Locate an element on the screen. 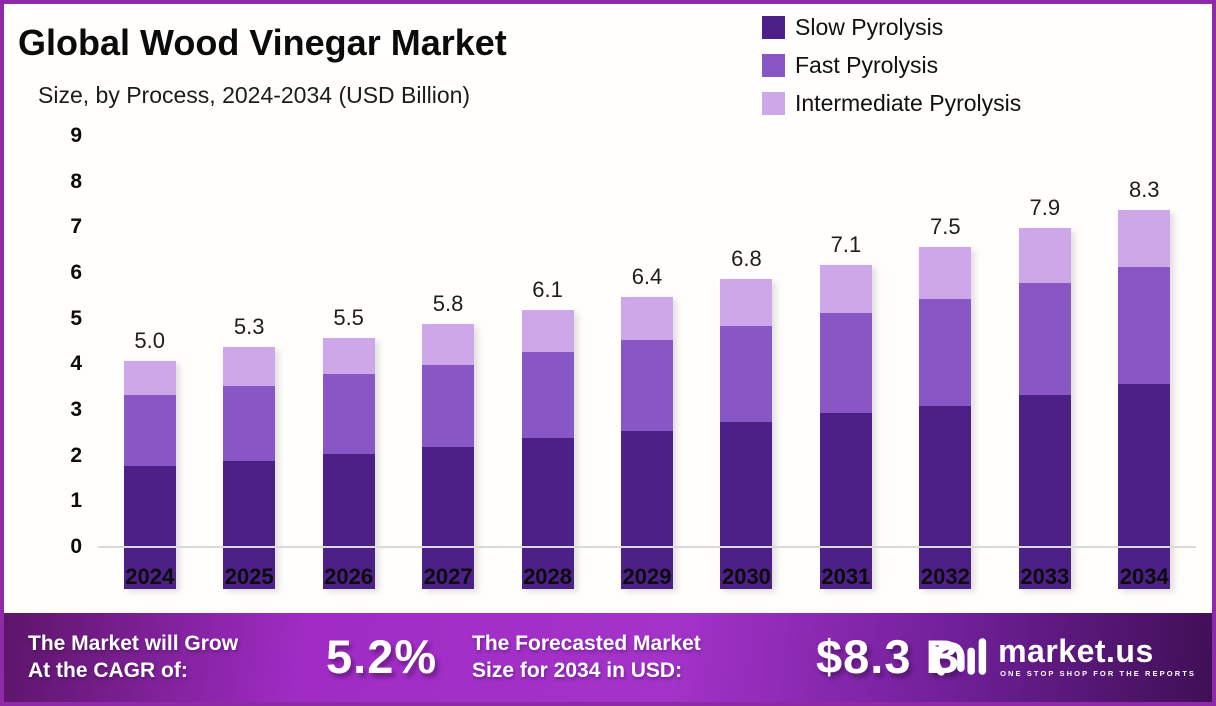 Image resolution: width=1216 pixels, height=706 pixels. cagr-label-line2: At the CAGR of: is located at coordinates (108, 670).